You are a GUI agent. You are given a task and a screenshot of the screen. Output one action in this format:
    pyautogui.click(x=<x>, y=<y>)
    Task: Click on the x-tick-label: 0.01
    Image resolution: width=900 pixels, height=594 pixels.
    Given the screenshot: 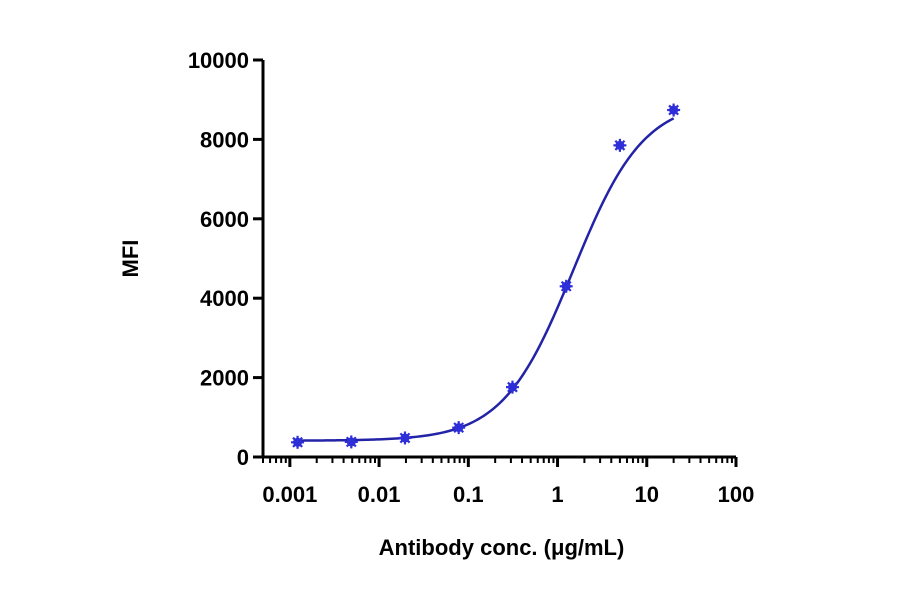 What is the action you would take?
    pyautogui.click(x=379, y=494)
    